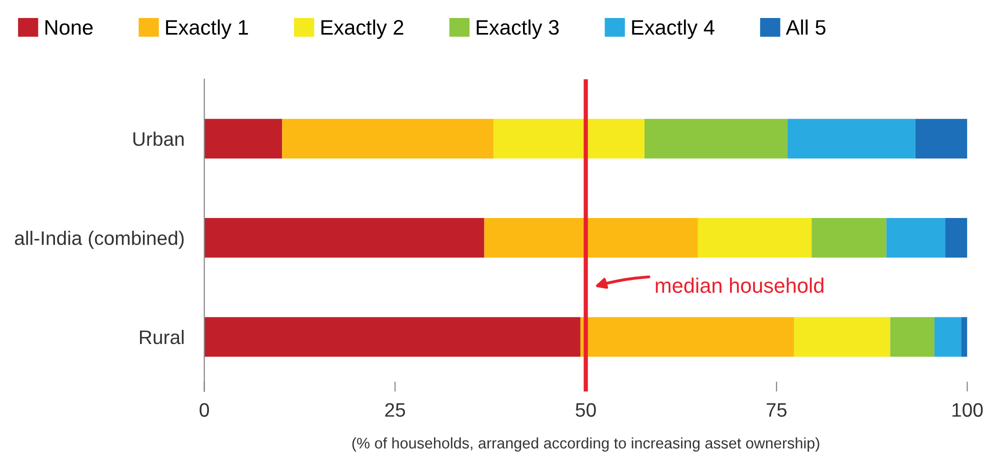  I want to click on legend-label: Exactly 3, so click(517, 29).